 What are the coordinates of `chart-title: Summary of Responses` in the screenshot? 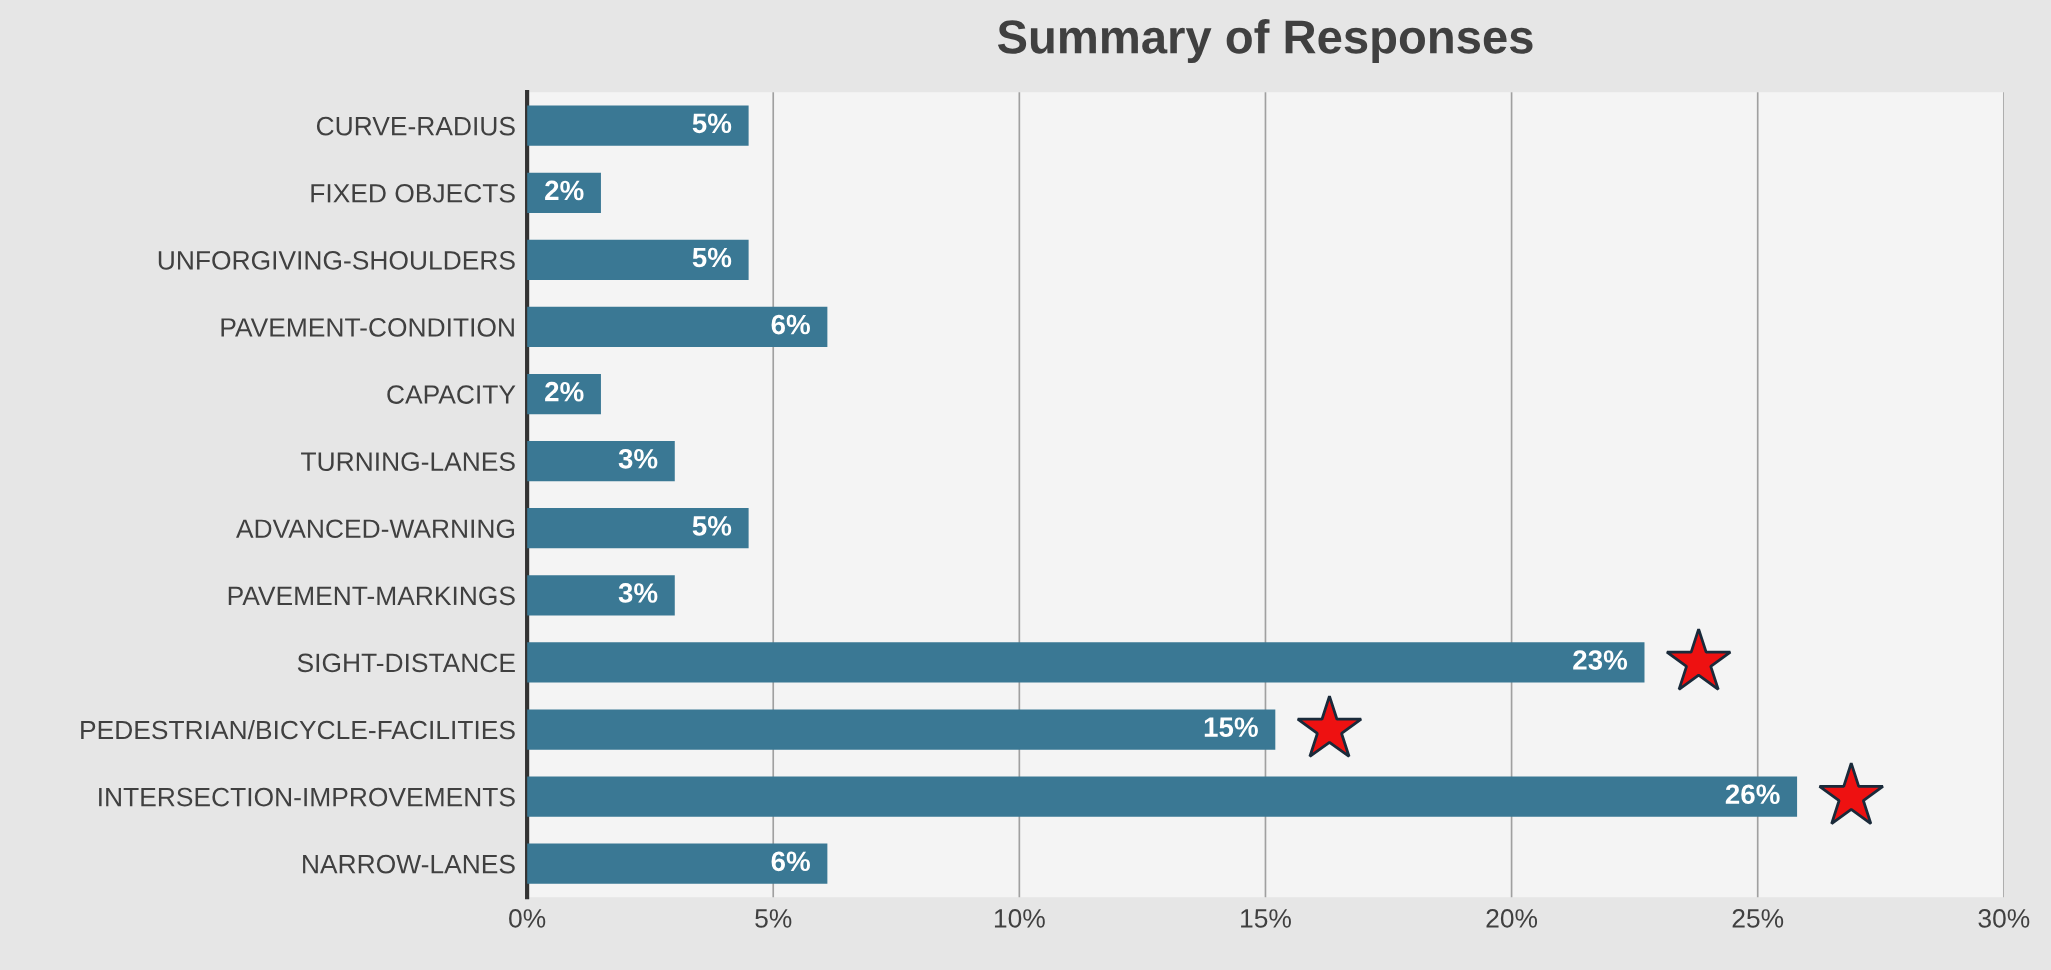 It's located at (1265, 41).